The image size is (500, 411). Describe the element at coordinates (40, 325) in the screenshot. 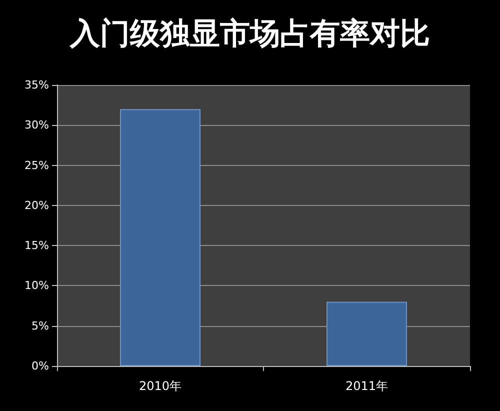

I see `y-tick-label: 5%` at that location.